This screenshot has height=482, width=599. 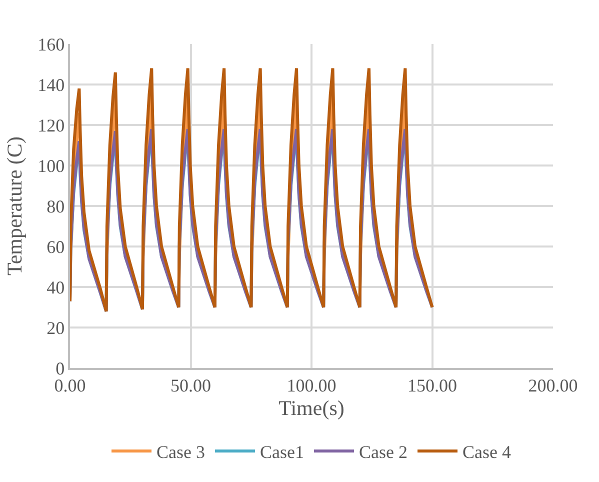 What do you see at coordinates (14, 206) in the screenshot?
I see `y-axis-title: Temperature (C)` at bounding box center [14, 206].